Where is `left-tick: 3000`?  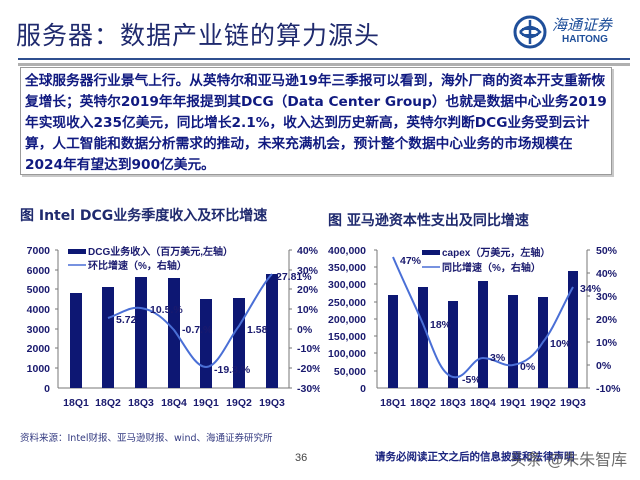
left-tick: 3000 is located at coordinates (39, 330).